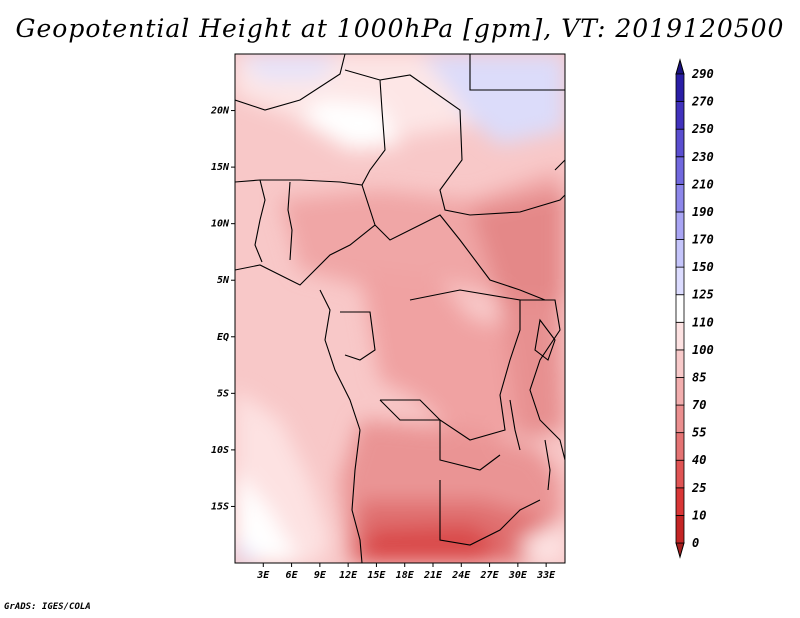  Describe the element at coordinates (703, 240) in the screenshot. I see `colorbar-label: 170` at that location.